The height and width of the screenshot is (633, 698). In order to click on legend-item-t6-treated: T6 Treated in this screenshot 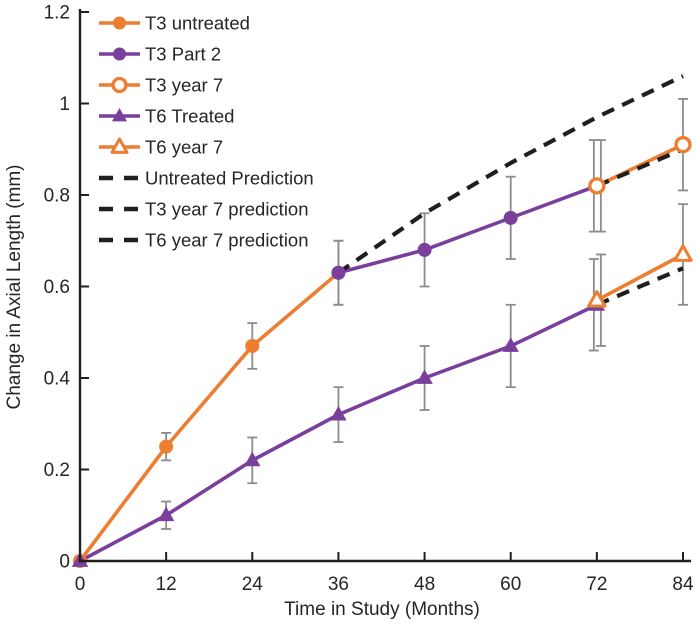, I will do `click(166, 116)`.